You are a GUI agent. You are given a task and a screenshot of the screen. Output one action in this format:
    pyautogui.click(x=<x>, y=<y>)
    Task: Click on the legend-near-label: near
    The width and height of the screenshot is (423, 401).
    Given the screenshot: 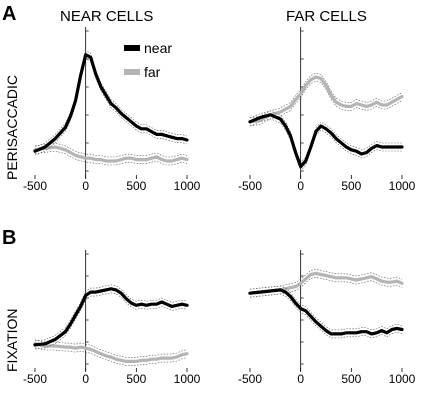 What is the action you would take?
    pyautogui.click(x=158, y=48)
    